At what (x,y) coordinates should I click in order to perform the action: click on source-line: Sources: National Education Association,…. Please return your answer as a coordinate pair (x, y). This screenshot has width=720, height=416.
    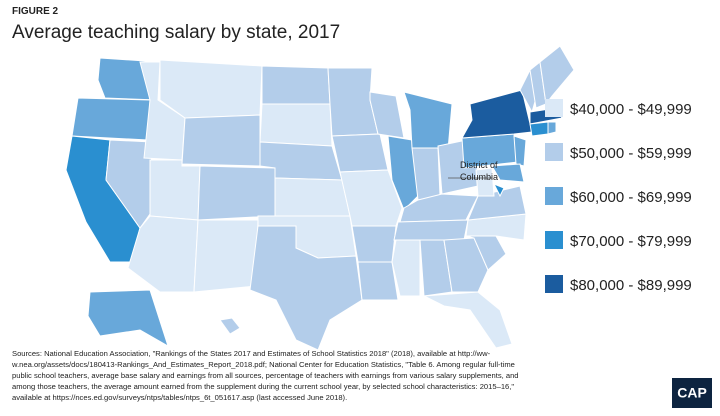
    Looking at the image, I should click on (251, 353).